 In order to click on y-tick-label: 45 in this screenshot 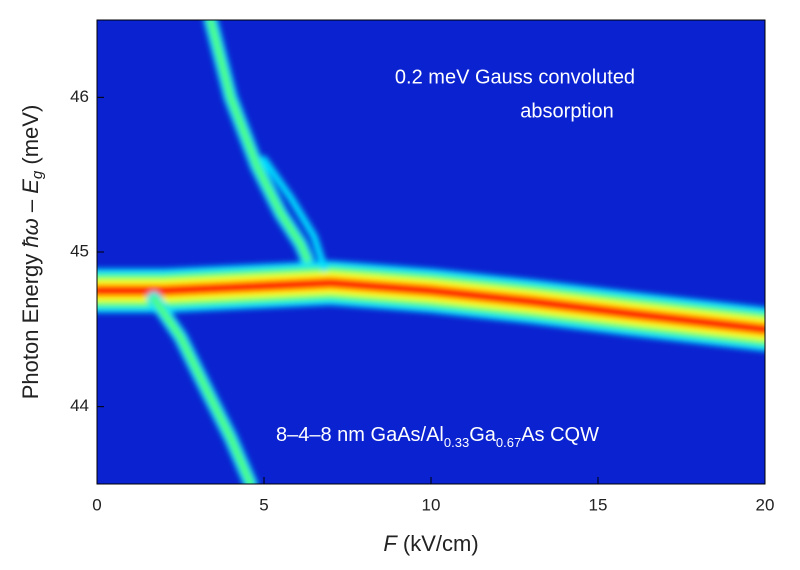, I will do `click(79, 250)`.